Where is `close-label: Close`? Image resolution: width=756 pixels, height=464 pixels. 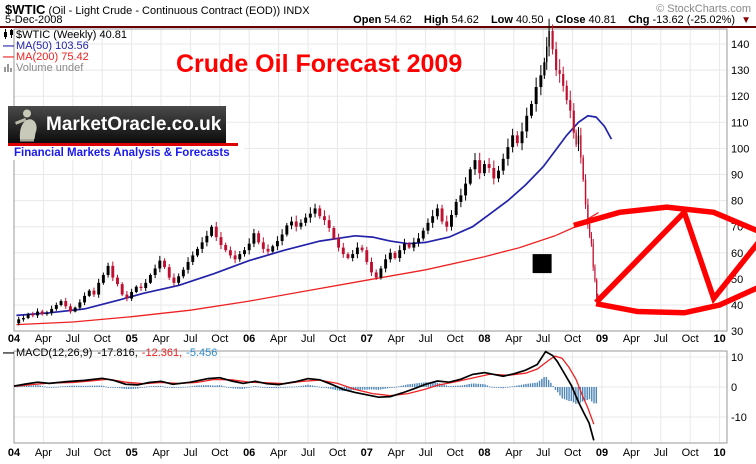 close-label: Close is located at coordinates (570, 20).